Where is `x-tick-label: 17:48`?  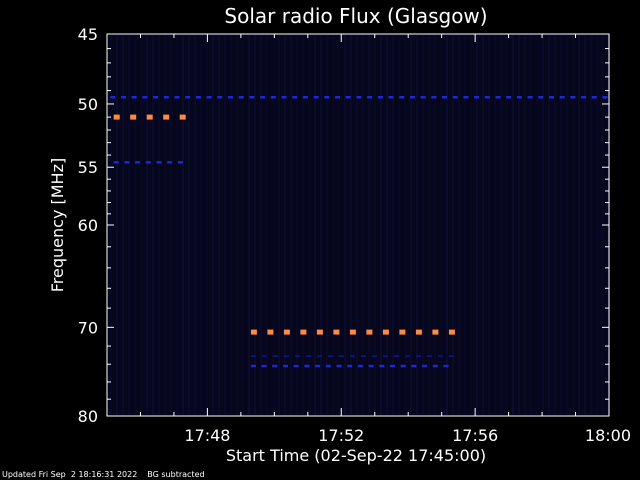 x-tick-label: 17:48 is located at coordinates (207, 435).